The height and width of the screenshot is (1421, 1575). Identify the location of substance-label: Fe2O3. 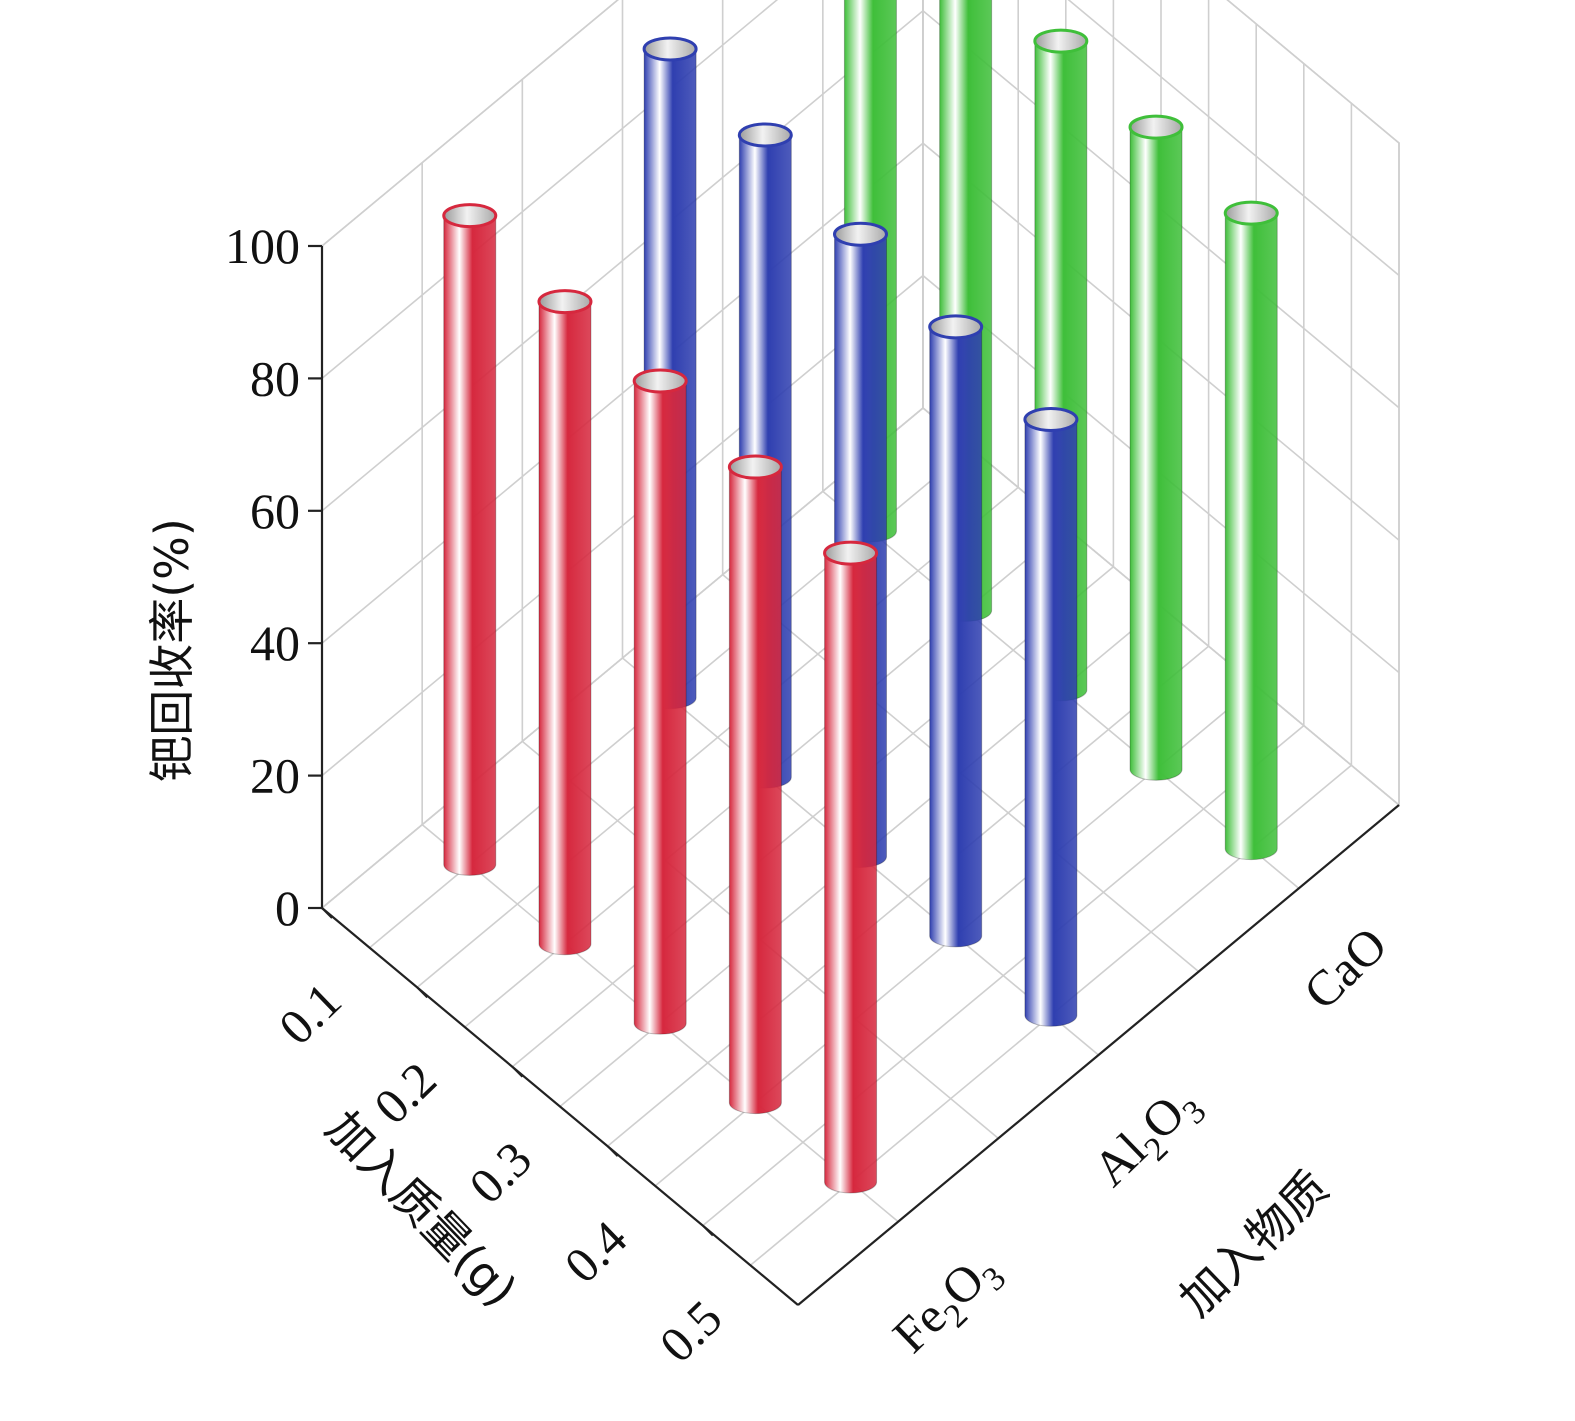
(948, 1305).